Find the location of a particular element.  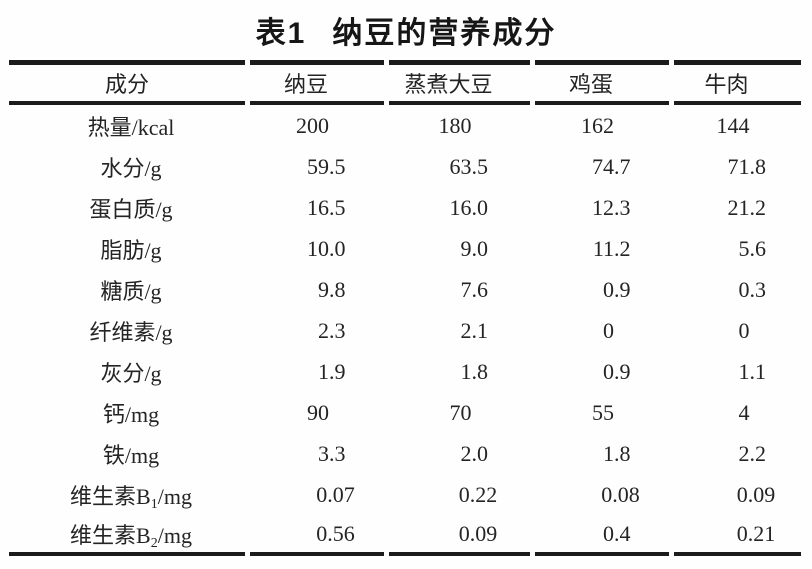

table-row-iron: 铁/mg 3.3 2.0 1.8 2.2 is located at coordinates (405, 453).